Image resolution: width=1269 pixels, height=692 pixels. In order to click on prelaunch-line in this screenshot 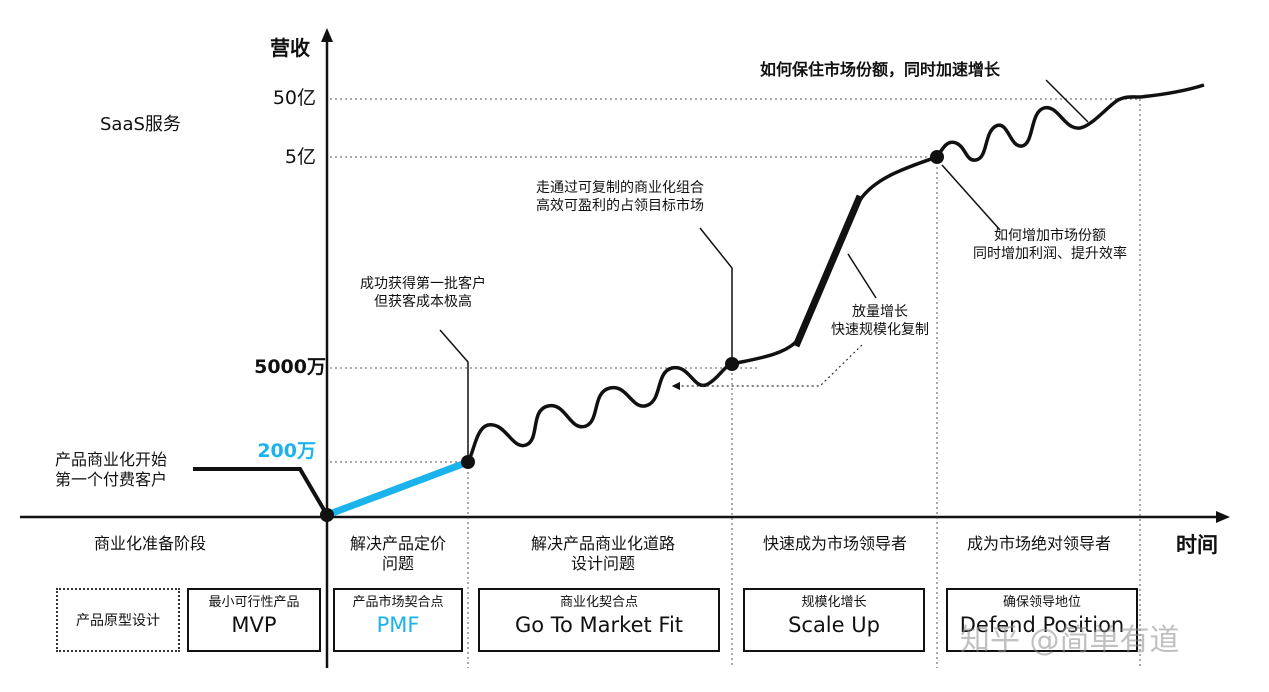, I will do `click(261, 492)`.